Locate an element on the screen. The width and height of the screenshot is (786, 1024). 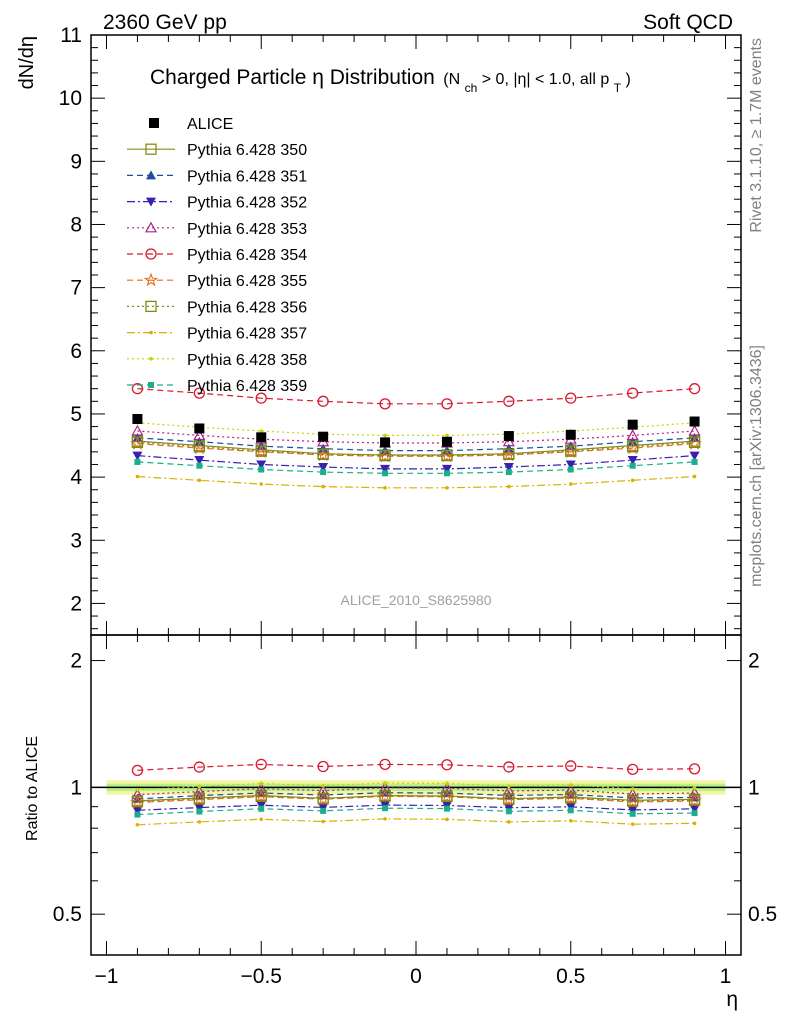
plot-title-sub-0: (N is located at coordinates (451, 79).